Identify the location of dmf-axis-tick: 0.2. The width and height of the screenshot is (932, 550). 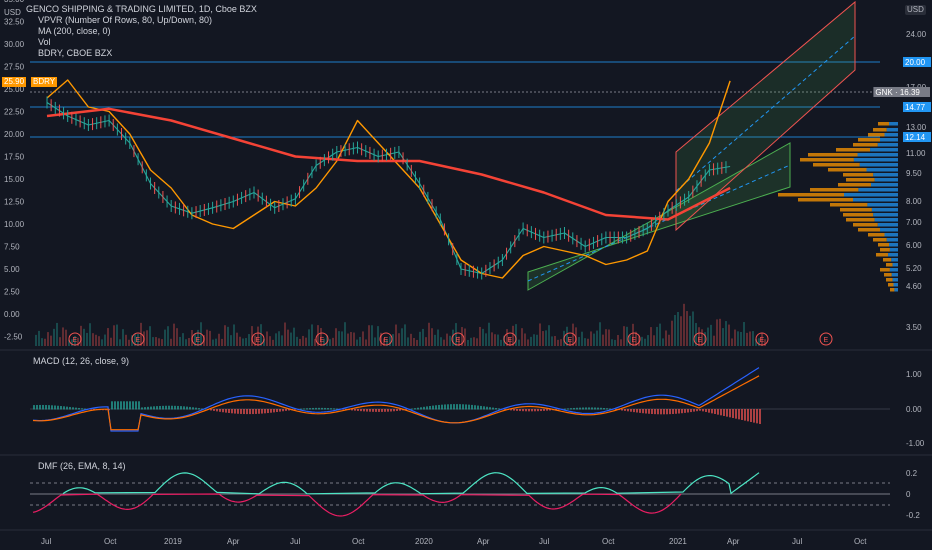
(912, 473).